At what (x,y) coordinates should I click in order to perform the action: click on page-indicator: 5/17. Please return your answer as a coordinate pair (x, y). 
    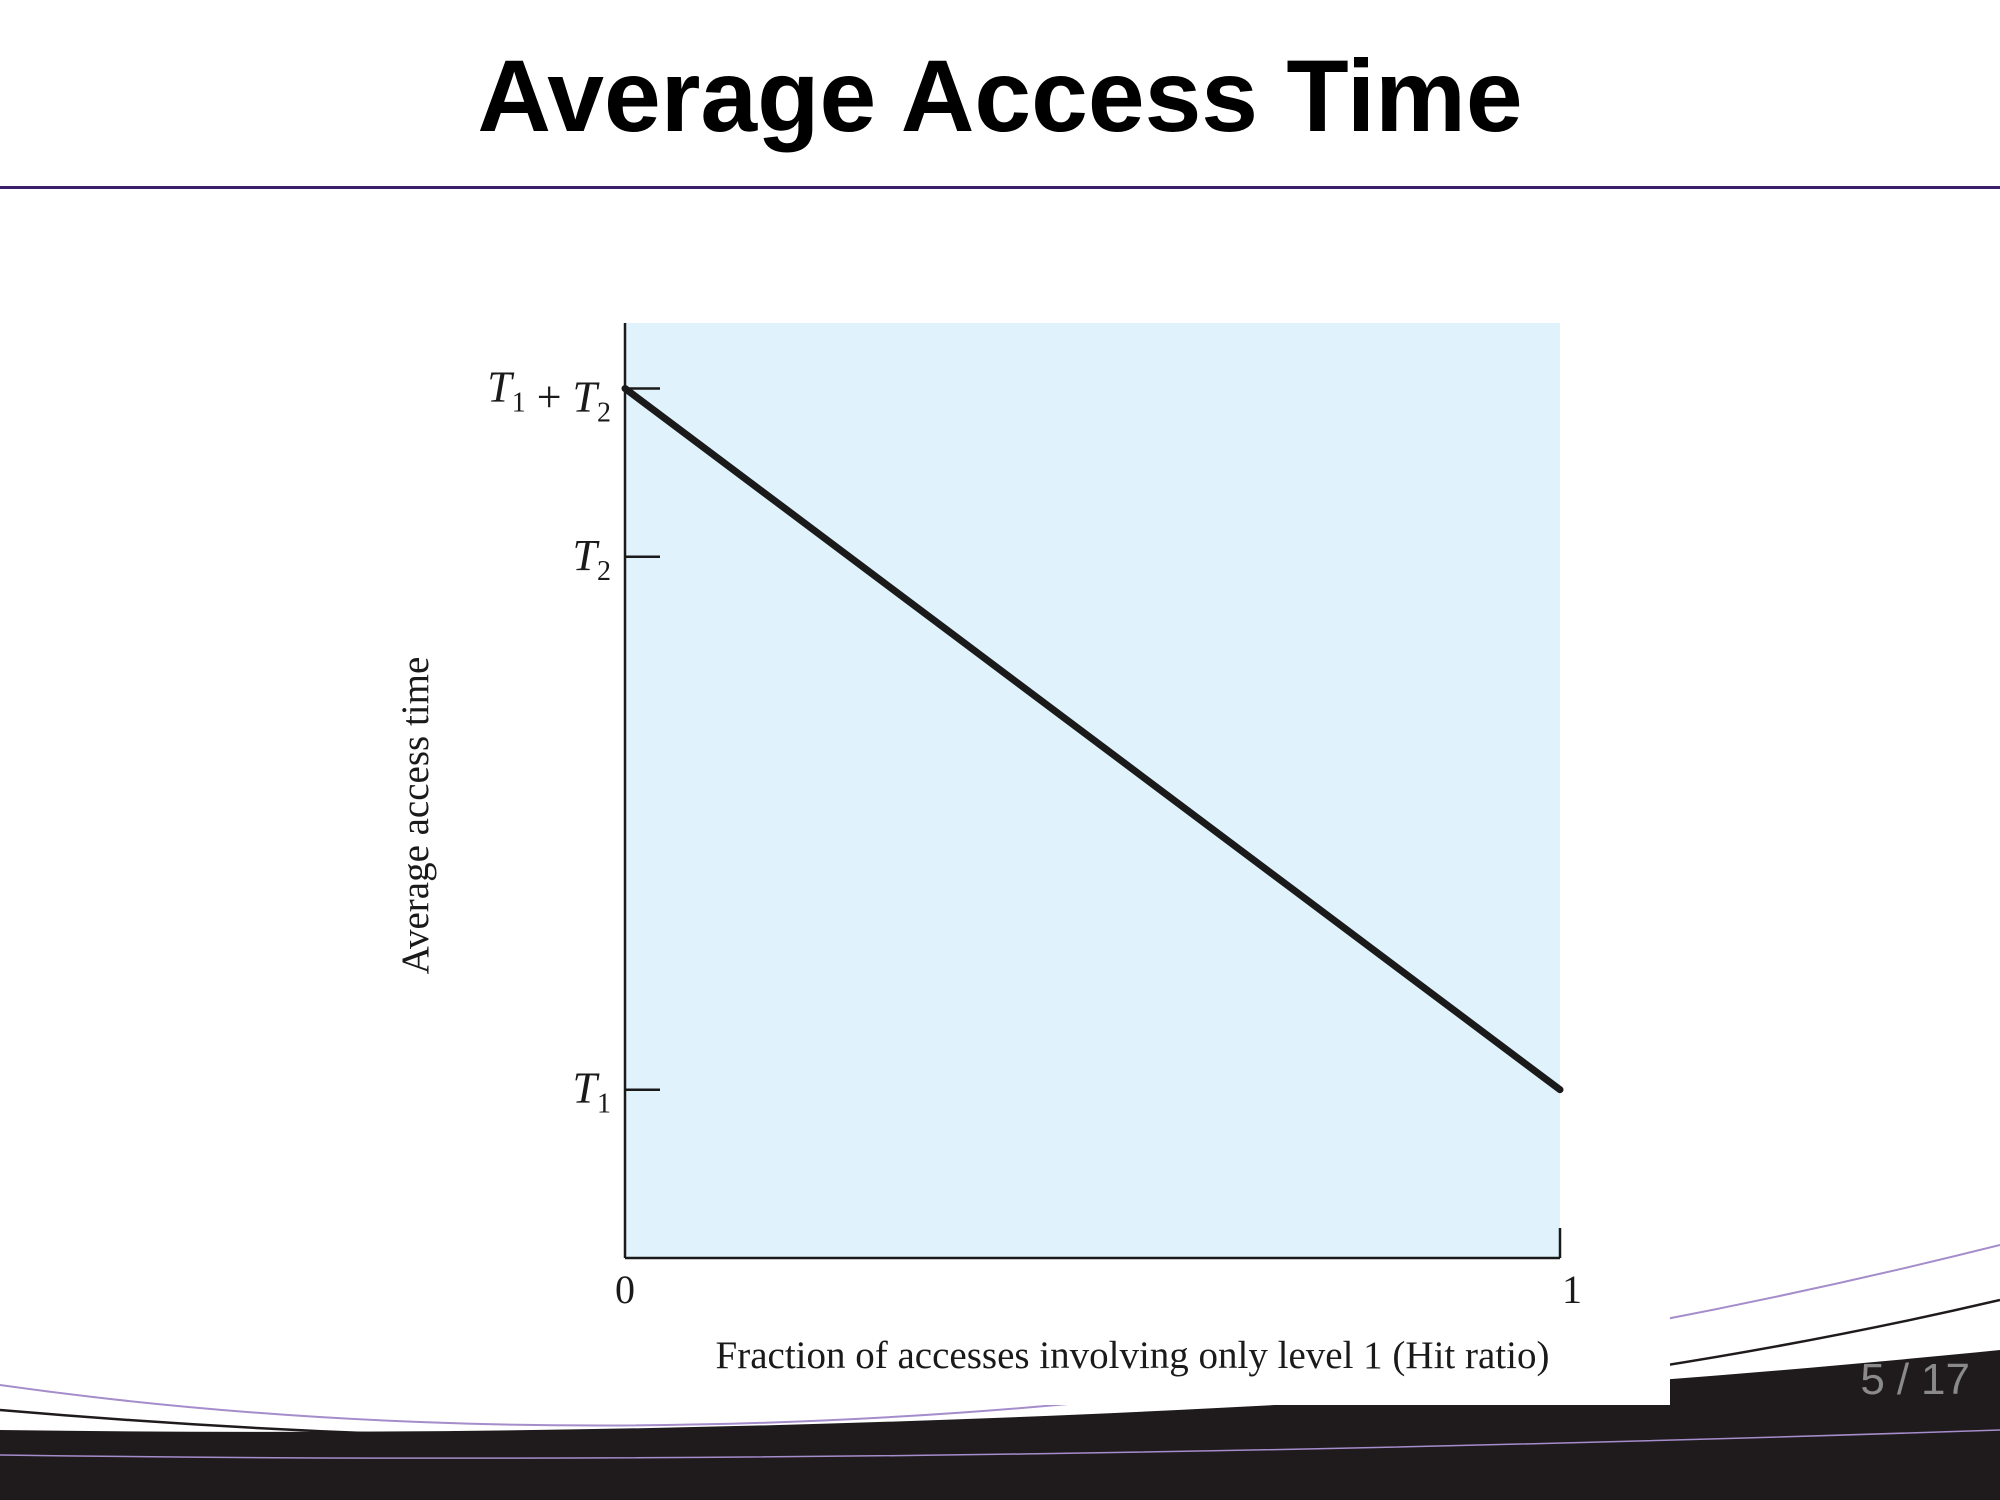
    Looking at the image, I should click on (1905, 1380).